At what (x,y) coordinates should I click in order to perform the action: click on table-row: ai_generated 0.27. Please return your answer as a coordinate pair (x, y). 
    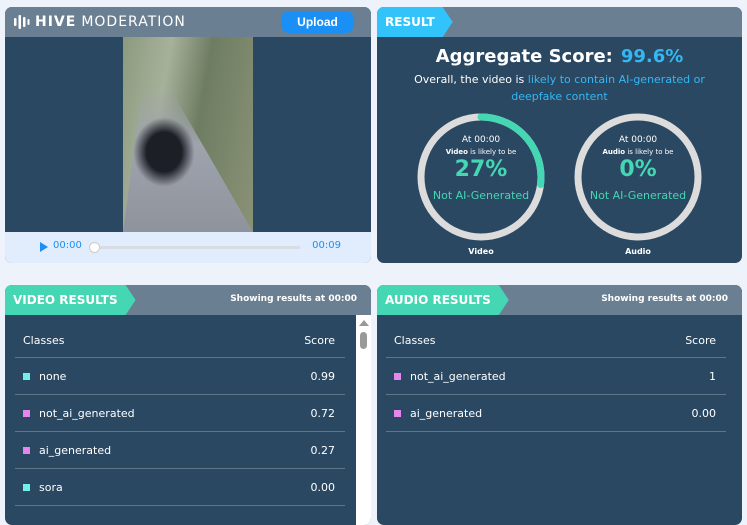
    Looking at the image, I should click on (180, 450).